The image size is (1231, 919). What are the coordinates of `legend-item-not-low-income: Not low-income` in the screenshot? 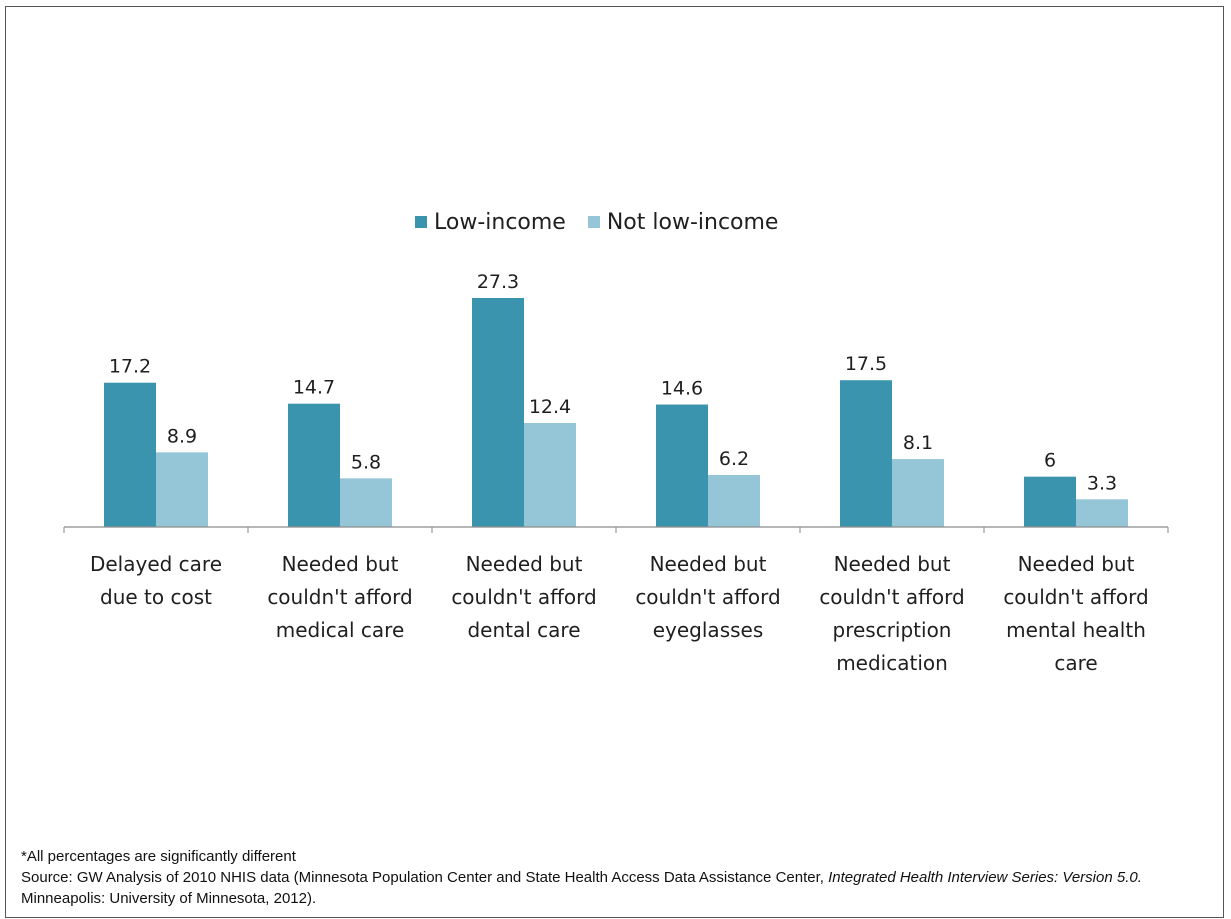 It's located at (683, 222).